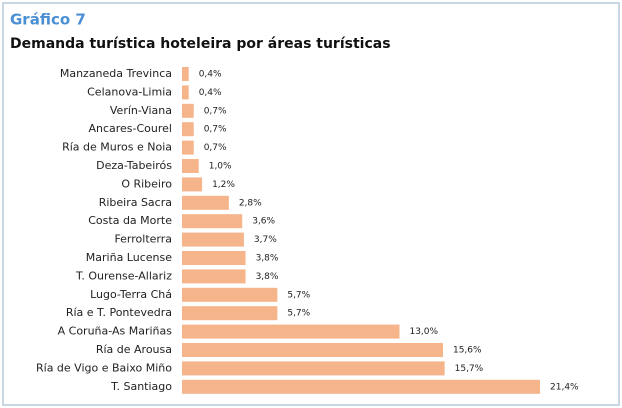  Describe the element at coordinates (130, 220) in the screenshot. I see `category-label: Costa da Morte` at that location.